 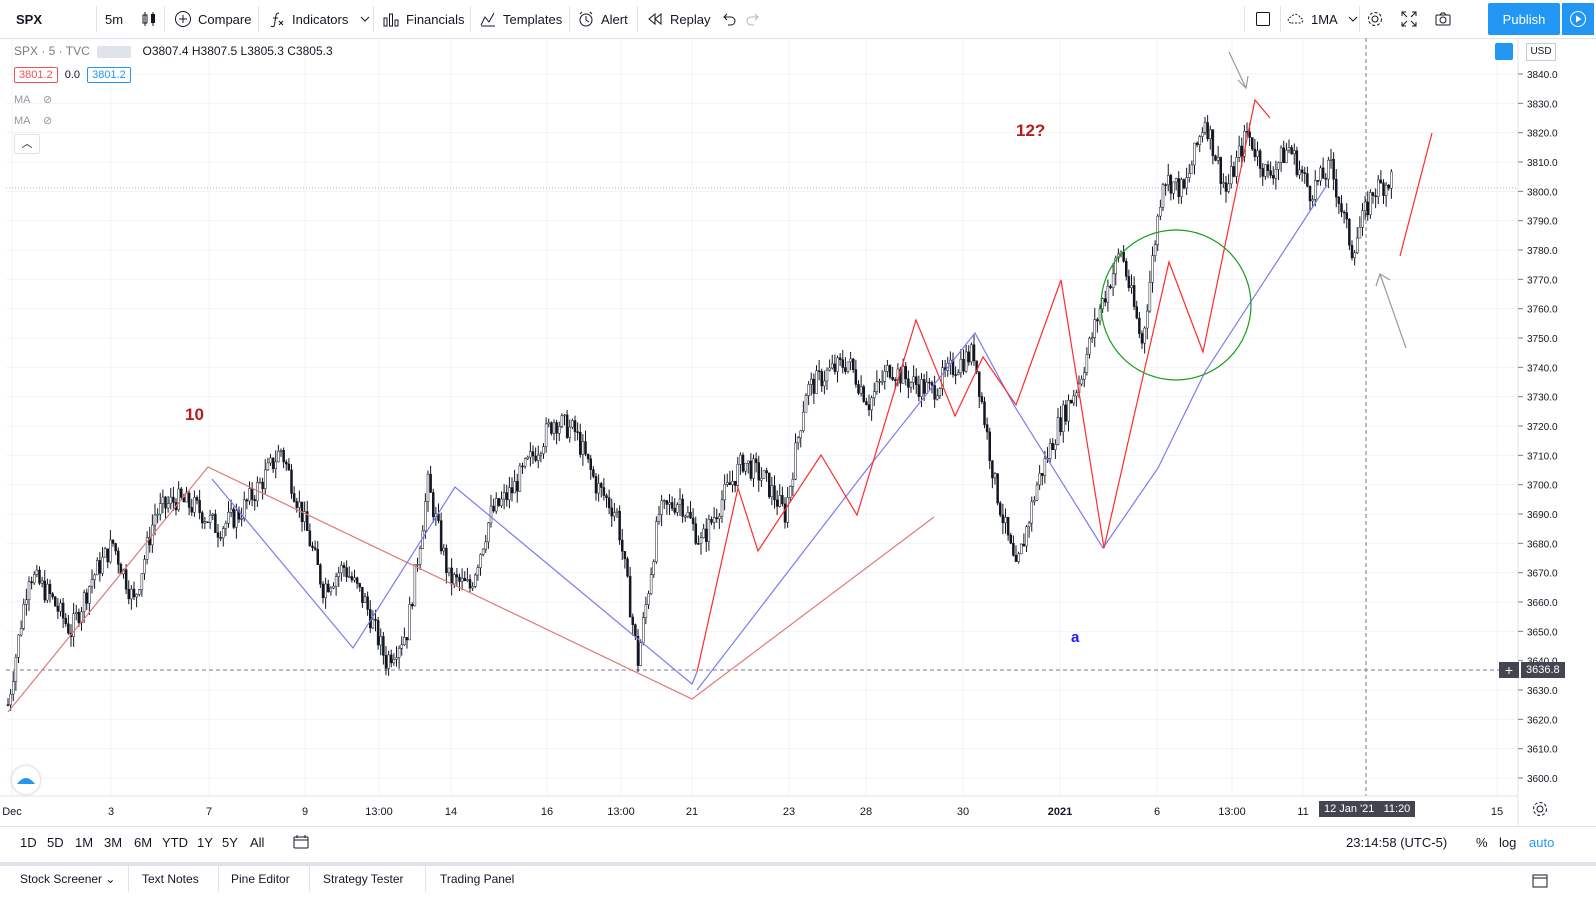 I want to click on range-button-all: All, so click(x=257, y=842).